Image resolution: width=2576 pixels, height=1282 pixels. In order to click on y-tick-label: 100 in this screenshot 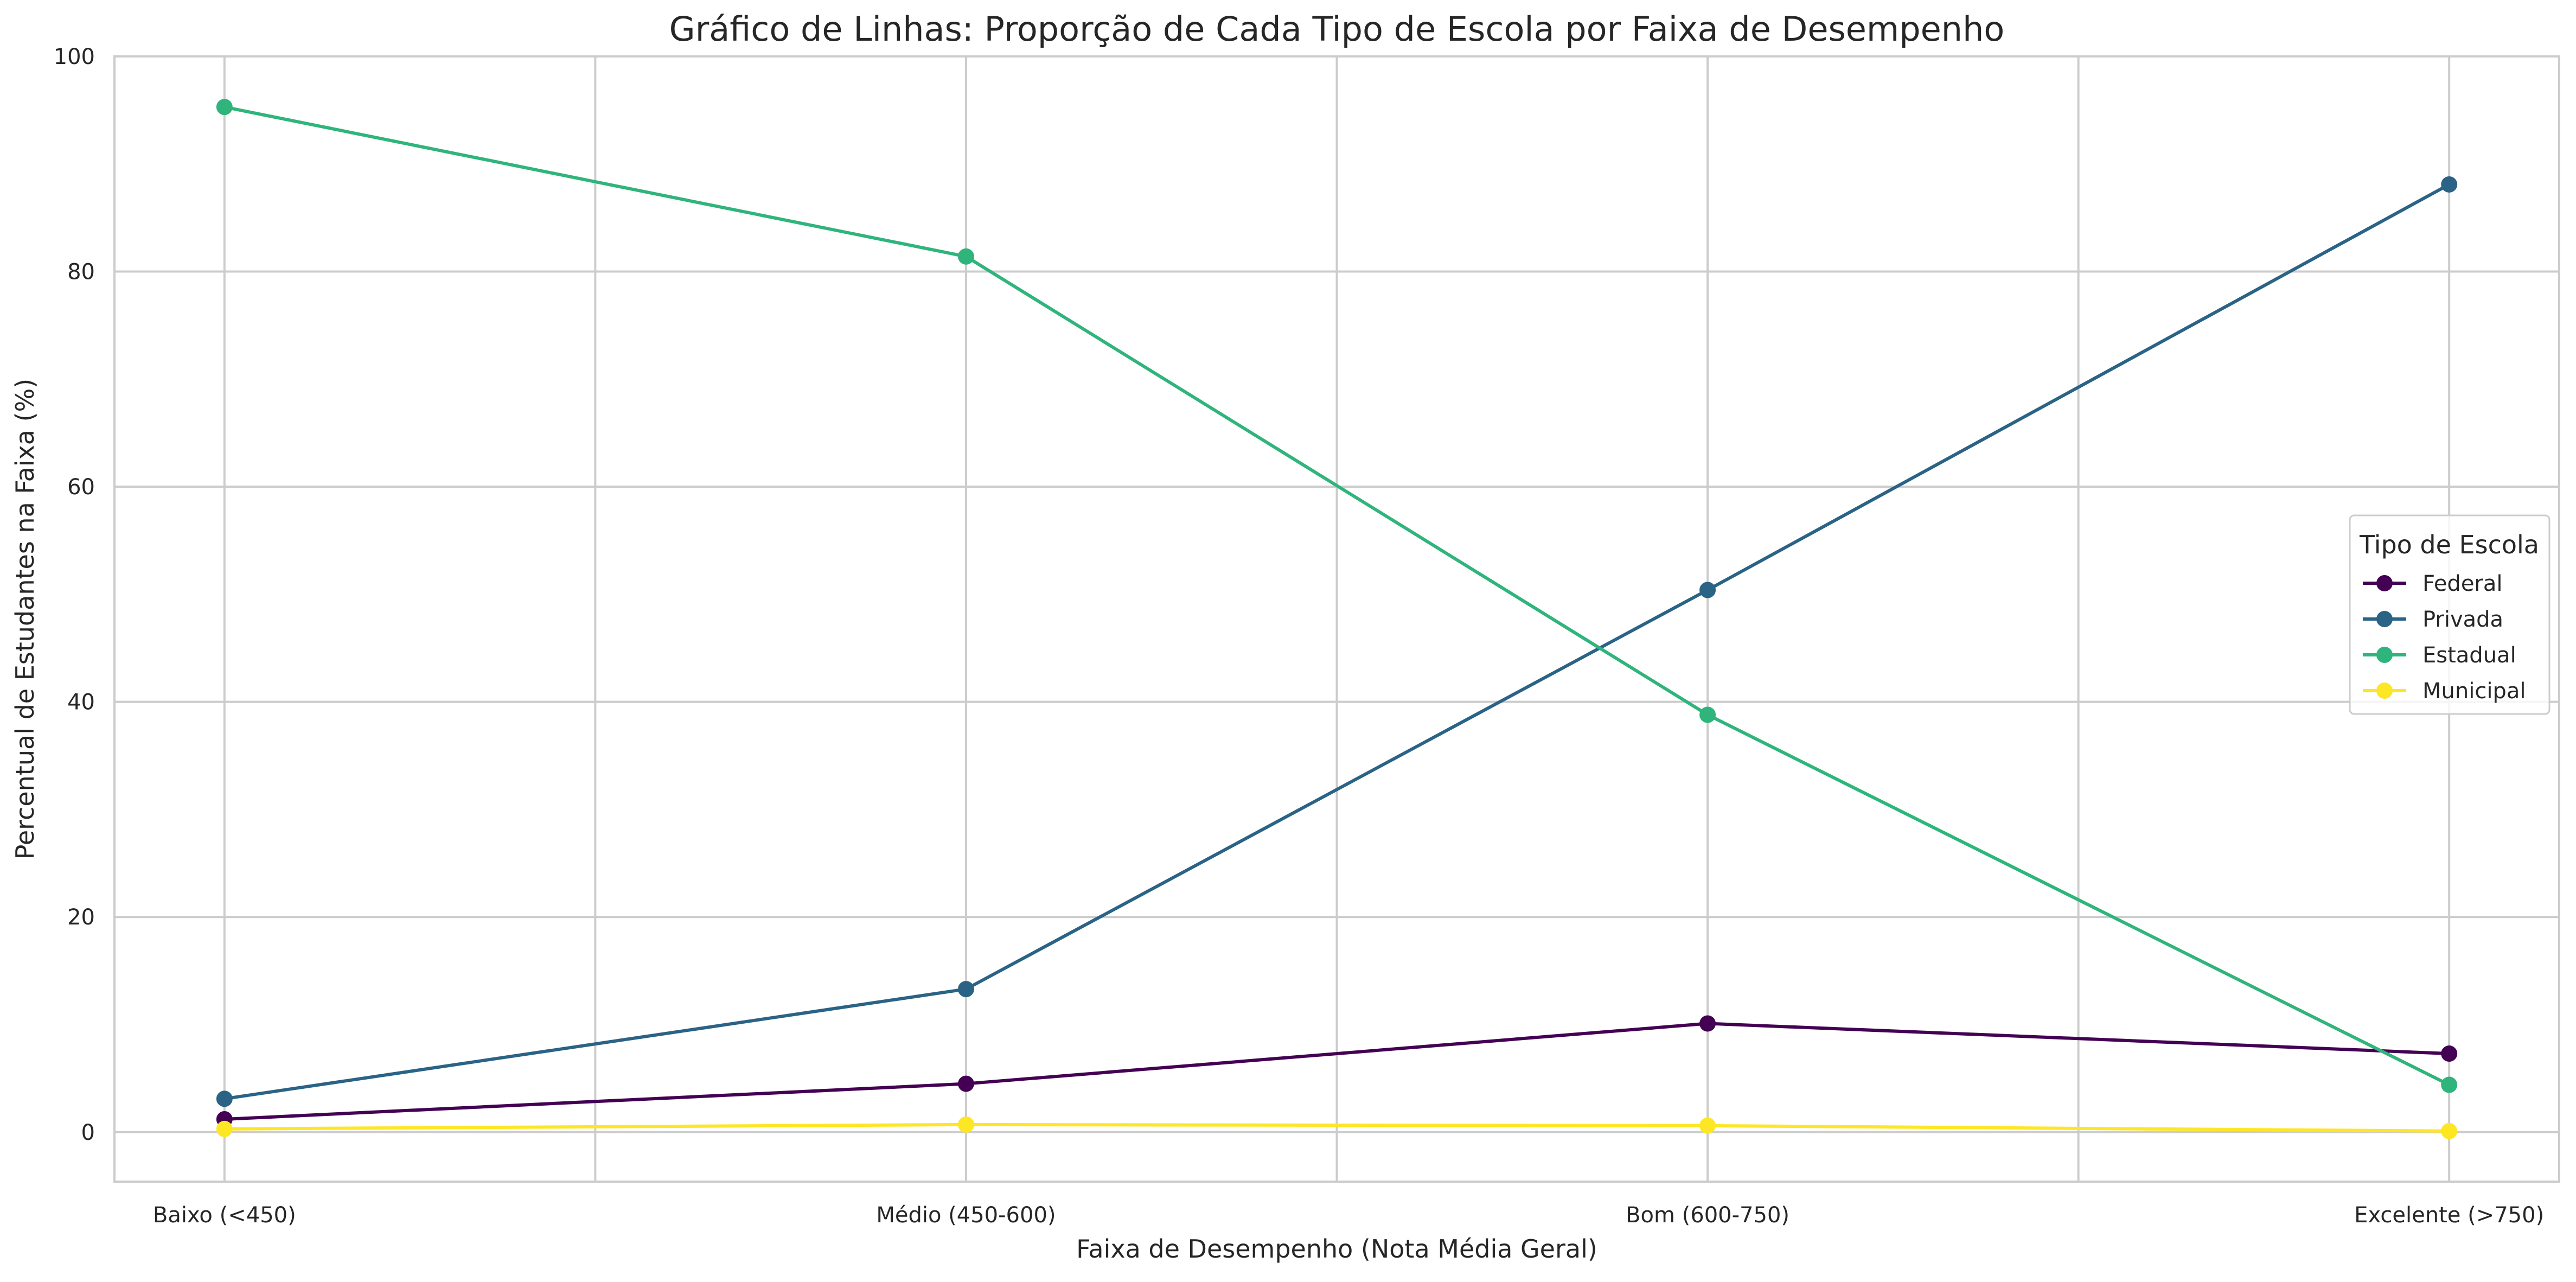, I will do `click(74, 56)`.